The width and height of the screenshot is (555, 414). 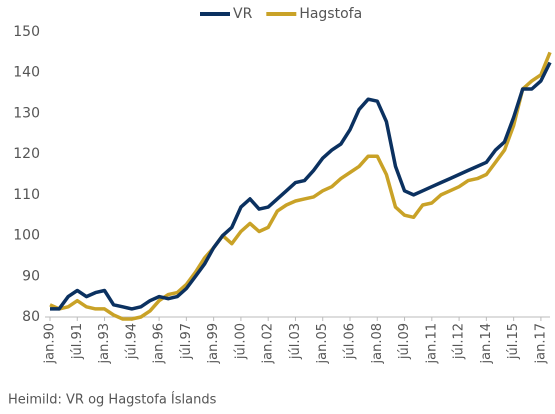 What do you see at coordinates (459, 341) in the screenshot?
I see `x-tick-label: júl.12` at bounding box center [459, 341].